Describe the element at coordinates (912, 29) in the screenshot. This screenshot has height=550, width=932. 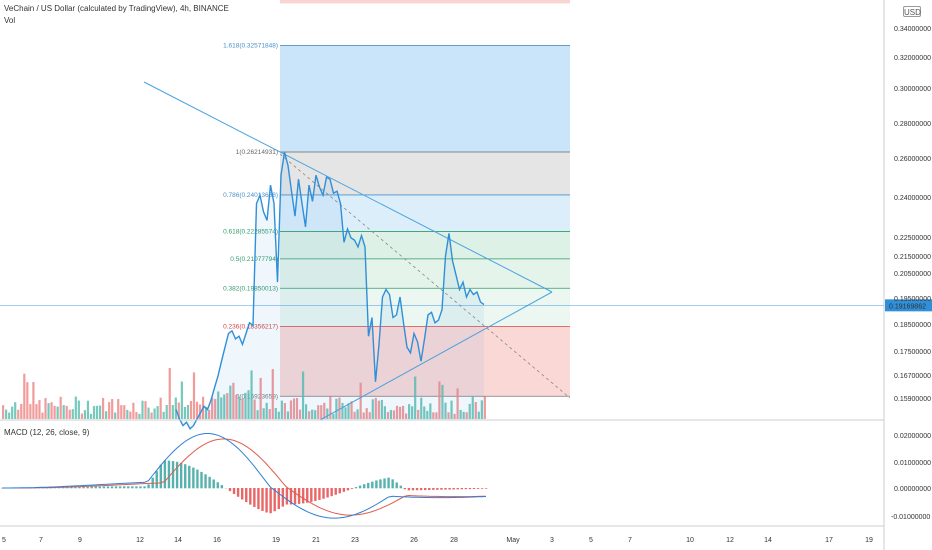
I see `y-tick-label: 0.34000000` at that location.